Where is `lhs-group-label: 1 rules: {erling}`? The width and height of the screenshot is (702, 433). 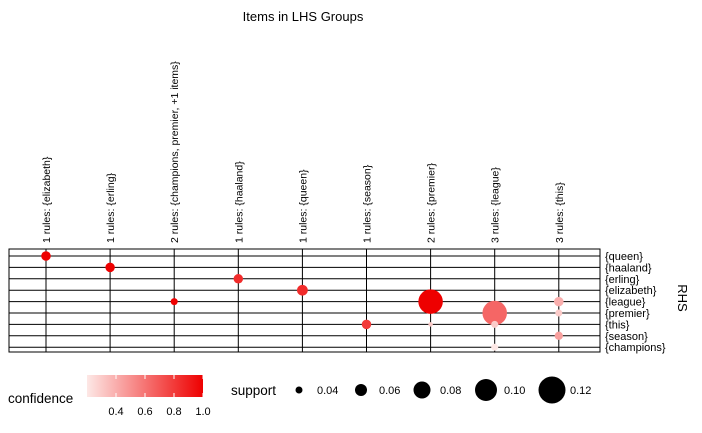 lhs-group-label: 1 rules: {erling} is located at coordinates (111, 207).